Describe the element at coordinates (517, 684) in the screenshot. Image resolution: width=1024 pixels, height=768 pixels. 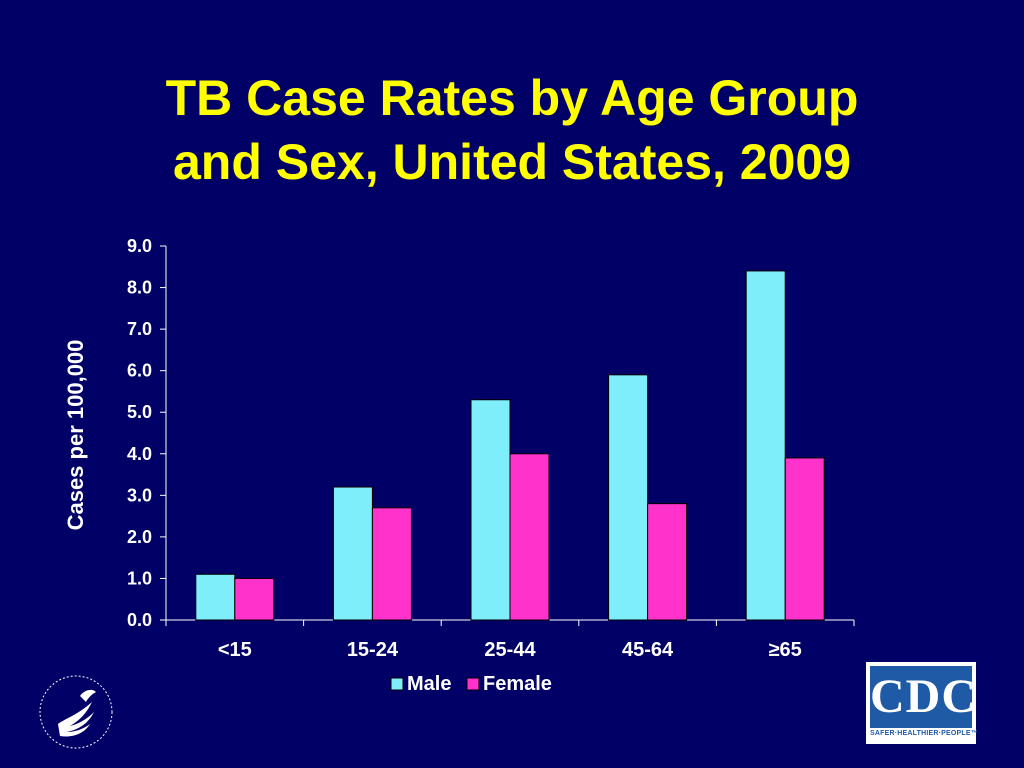
I see `legend-label-female: Female` at that location.